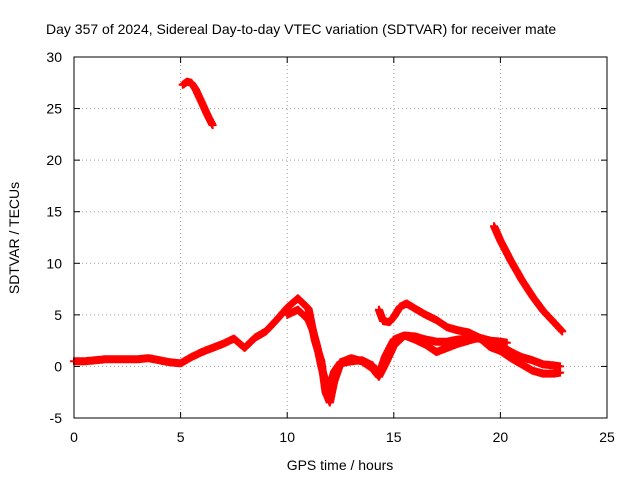 The width and height of the screenshot is (640, 480). Describe the element at coordinates (54, 212) in the screenshot. I see `y-tick-label: 15` at that location.